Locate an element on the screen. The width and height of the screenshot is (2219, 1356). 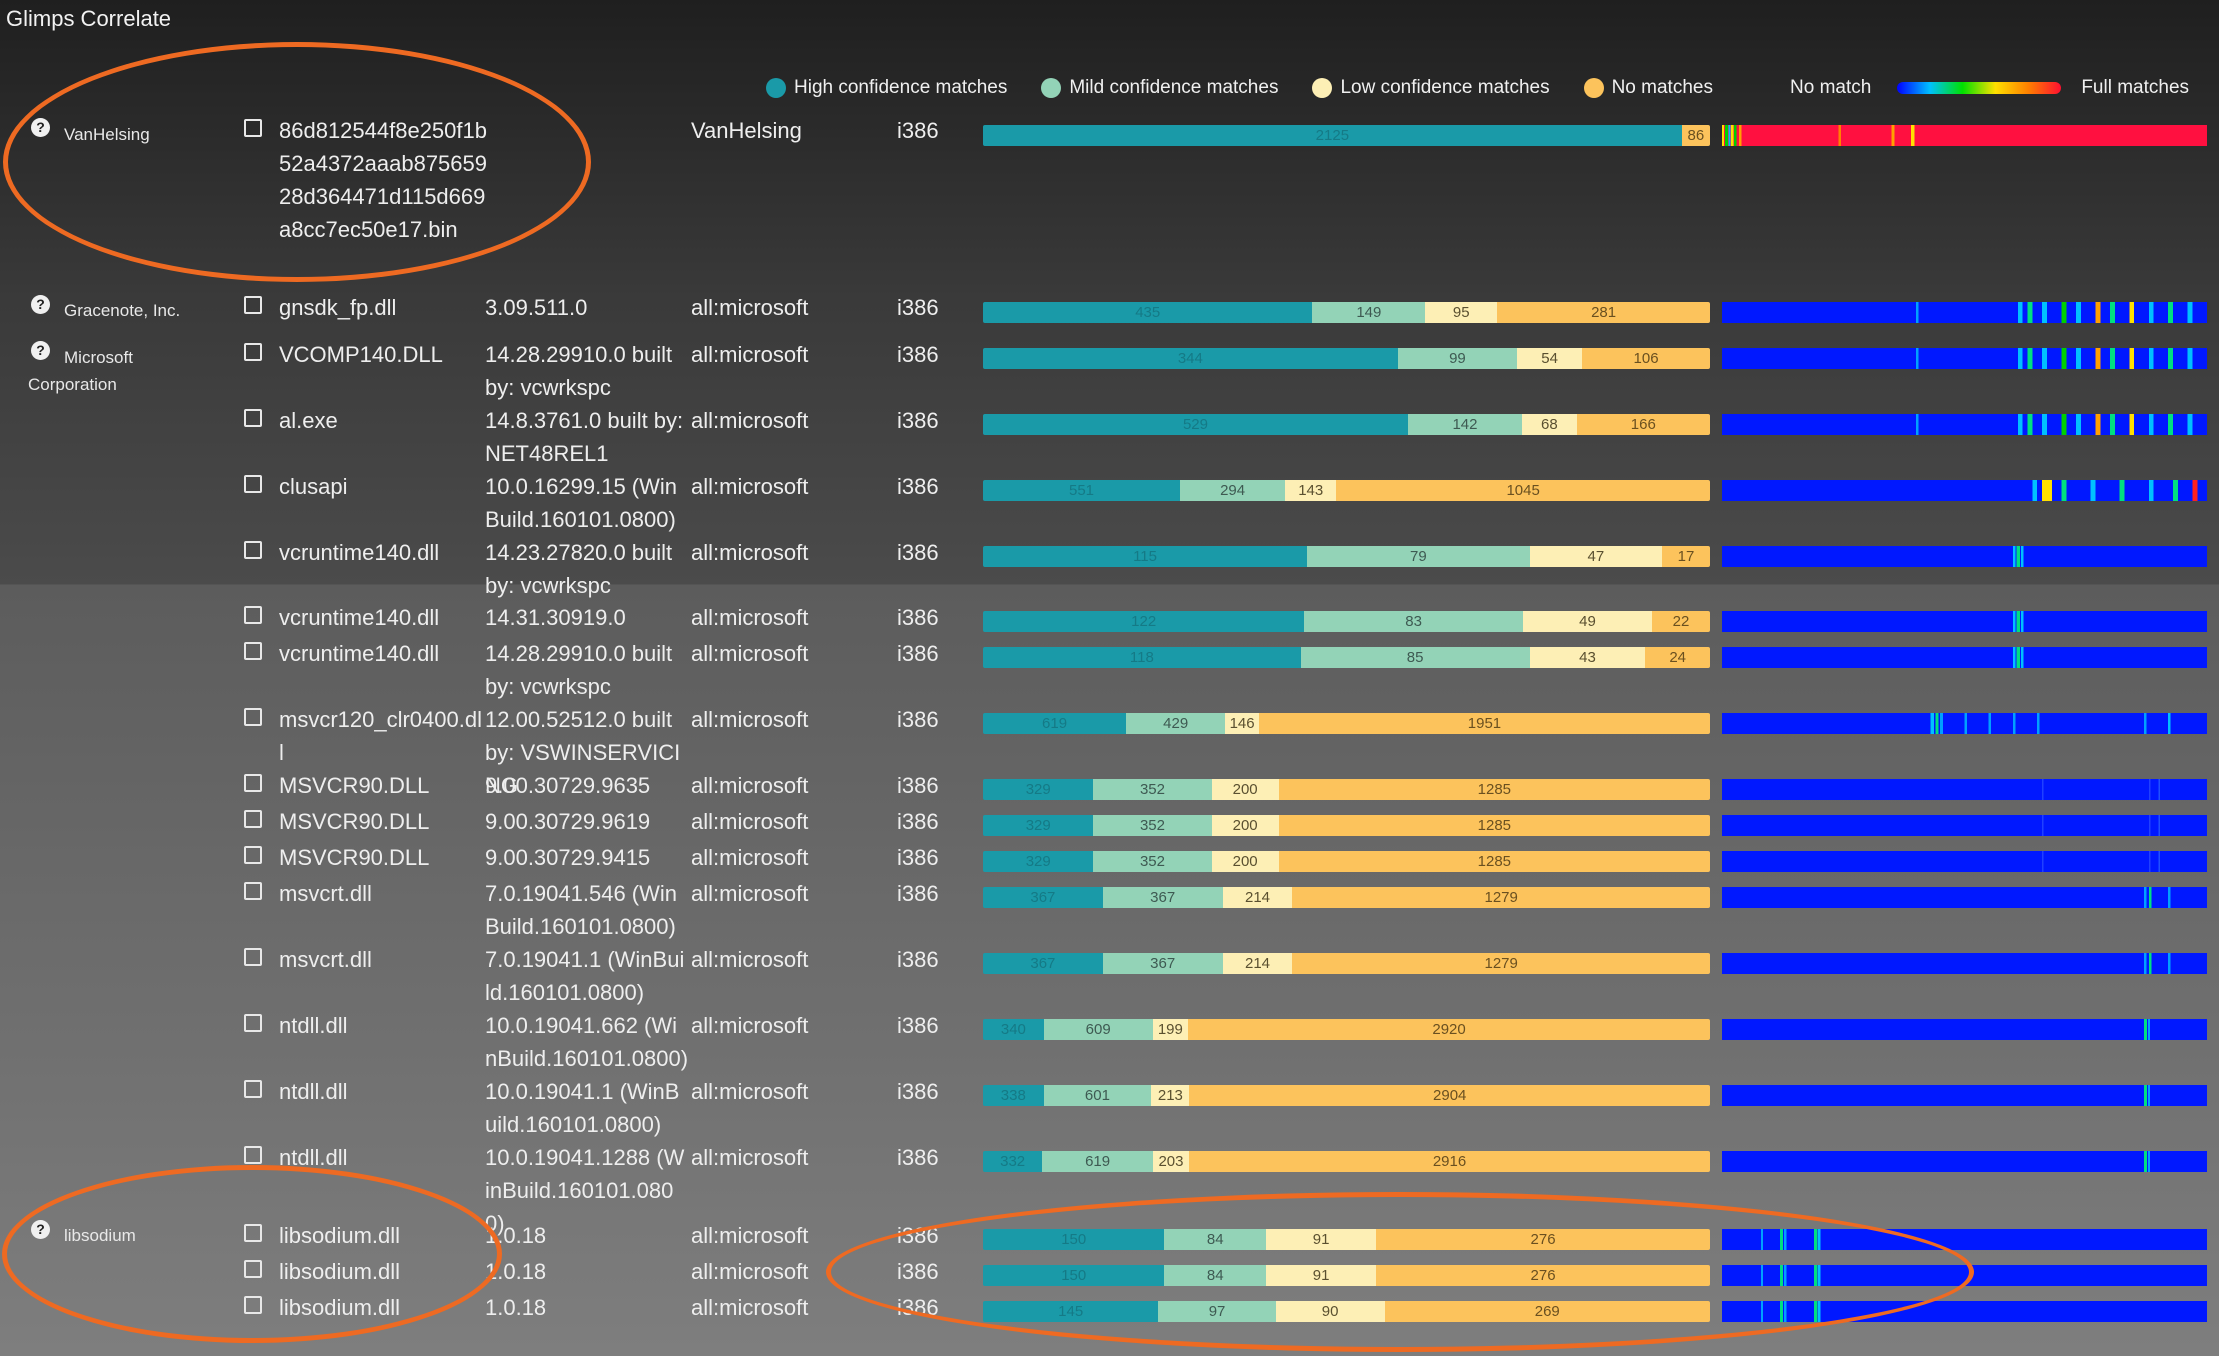
low-confidence-segment: 200 is located at coordinates (1245, 861).